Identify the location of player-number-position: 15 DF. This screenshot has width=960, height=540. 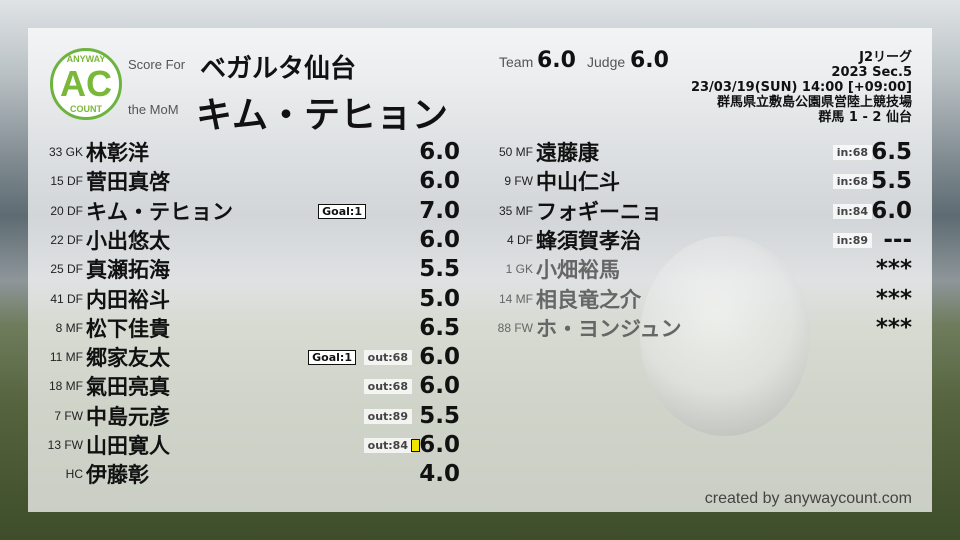
(66, 181).